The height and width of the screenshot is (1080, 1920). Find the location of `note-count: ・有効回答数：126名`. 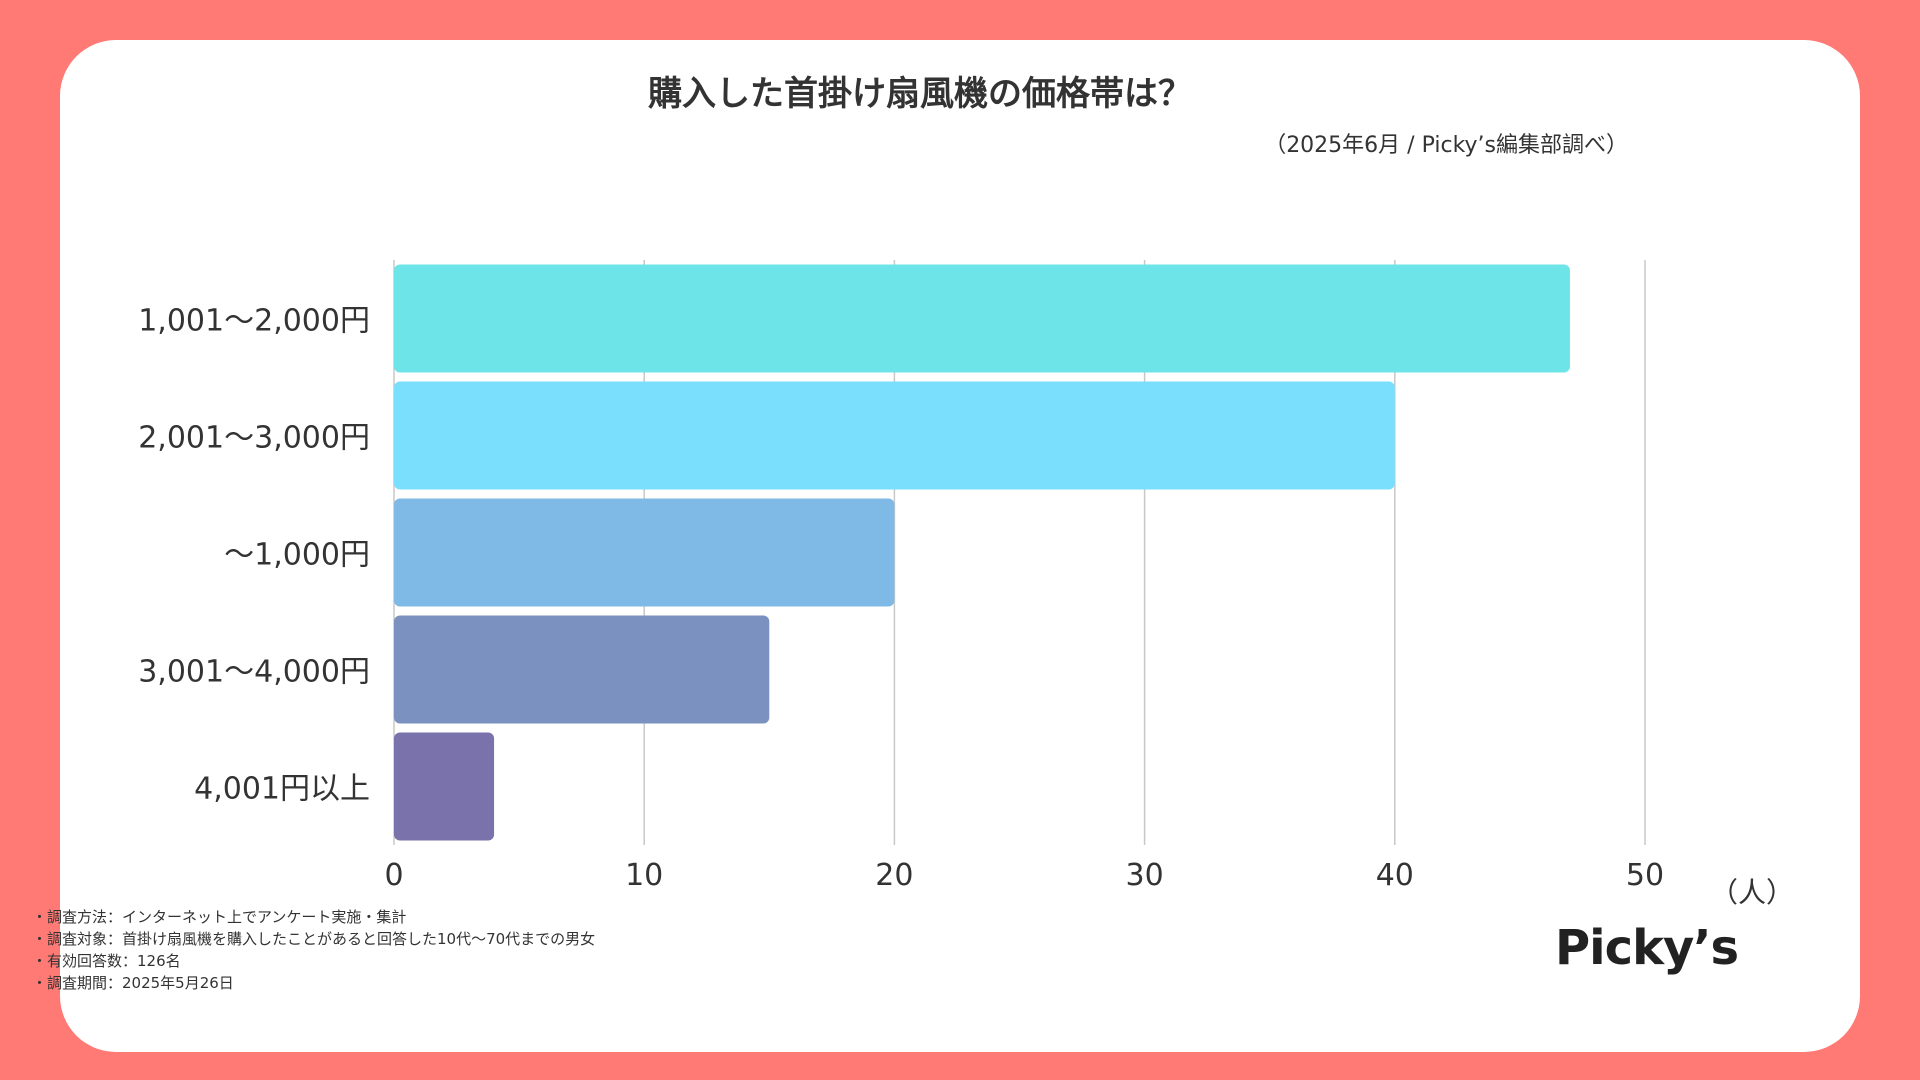

note-count: ・有効回答数：126名 is located at coordinates (106, 961).